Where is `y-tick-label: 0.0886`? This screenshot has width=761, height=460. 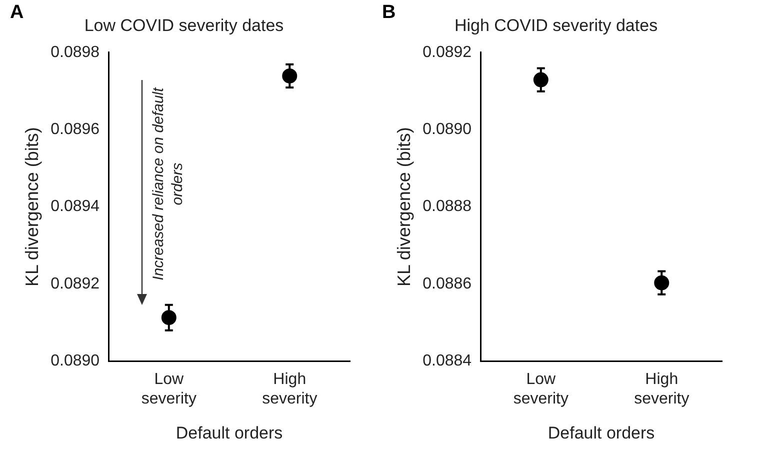
y-tick-label: 0.0886 is located at coordinates (447, 283).